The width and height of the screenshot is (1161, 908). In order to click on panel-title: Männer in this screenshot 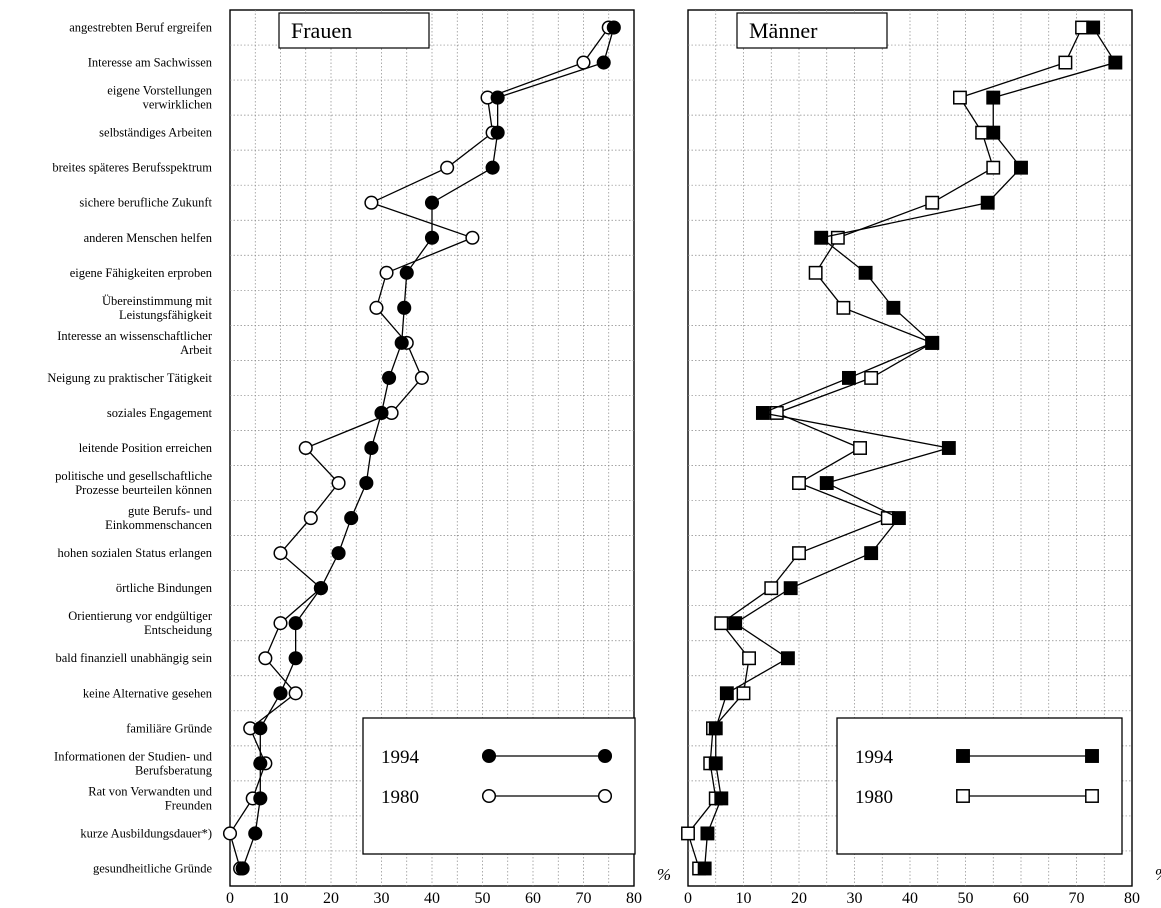, I will do `click(783, 30)`.